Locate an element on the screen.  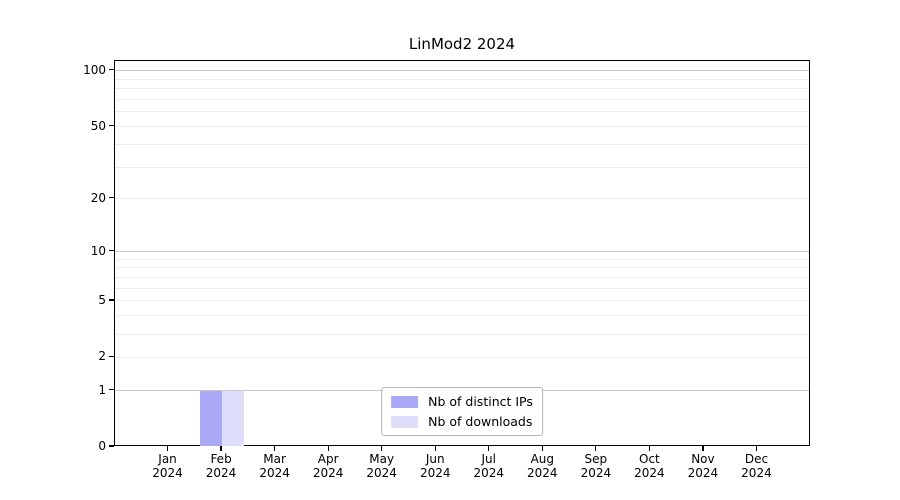
y-axis-tick-label: 10 is located at coordinates (98, 250).